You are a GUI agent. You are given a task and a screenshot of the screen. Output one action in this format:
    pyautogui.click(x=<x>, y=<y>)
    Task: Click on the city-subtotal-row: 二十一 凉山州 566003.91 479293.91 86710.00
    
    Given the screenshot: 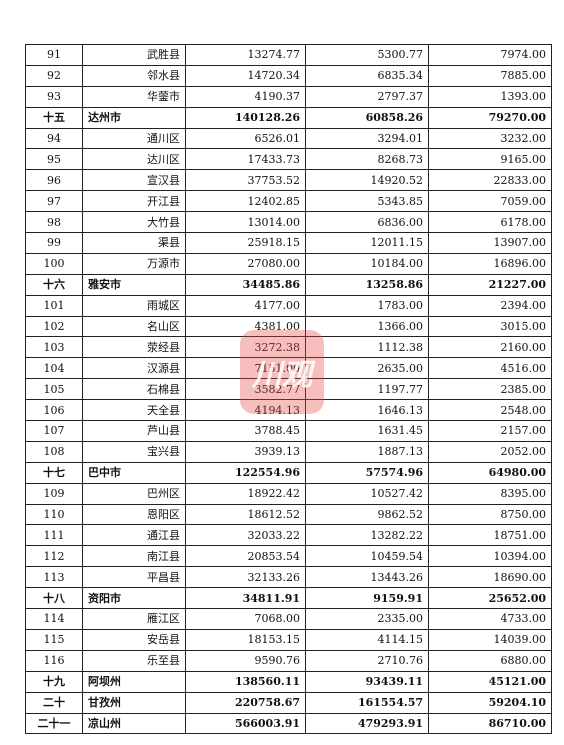 What is the action you would take?
    pyautogui.click(x=288, y=723)
    